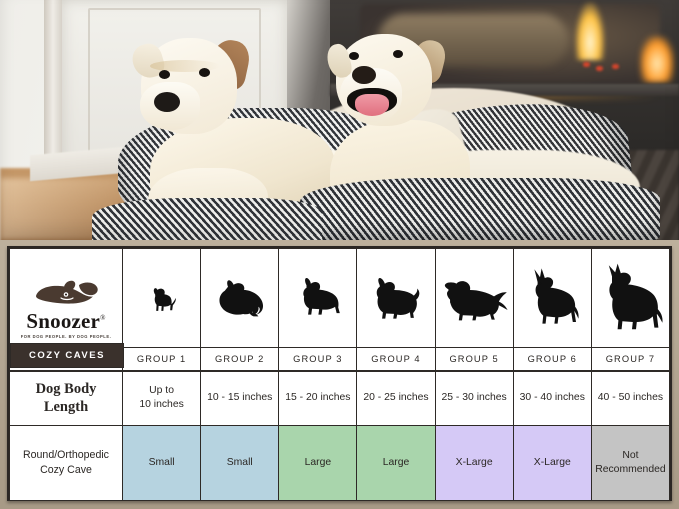  What do you see at coordinates (66, 398) in the screenshot?
I see `row-label-dog-body-length: Dog Body Length` at bounding box center [66, 398].